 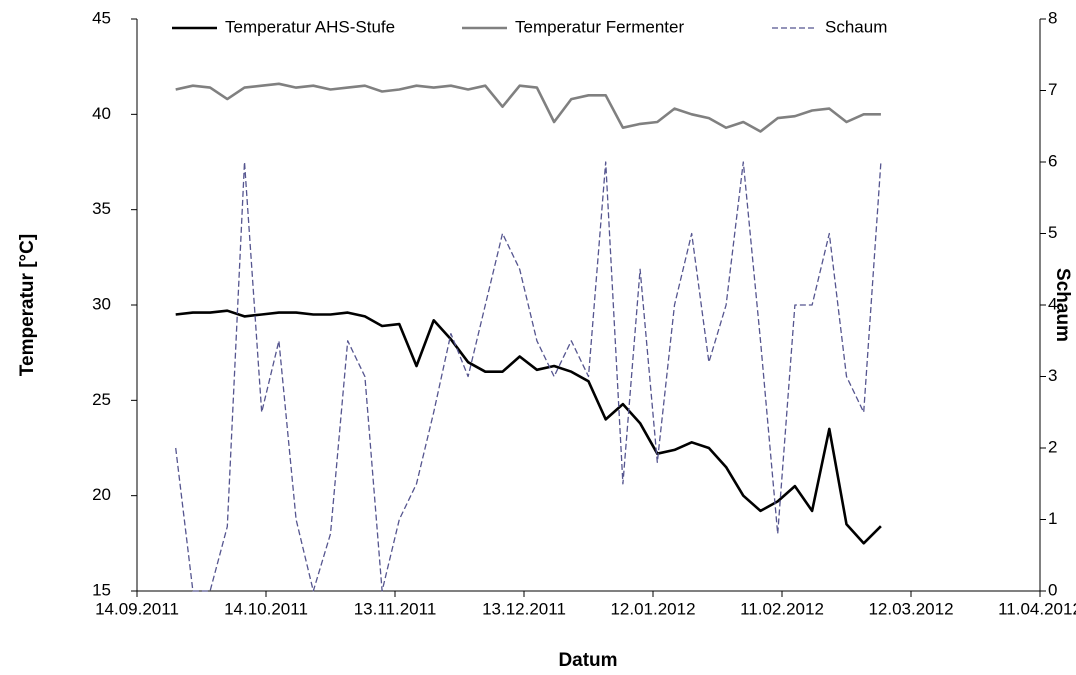 What do you see at coordinates (1052, 518) in the screenshot?
I see `y2-tick-label: 1` at bounding box center [1052, 518].